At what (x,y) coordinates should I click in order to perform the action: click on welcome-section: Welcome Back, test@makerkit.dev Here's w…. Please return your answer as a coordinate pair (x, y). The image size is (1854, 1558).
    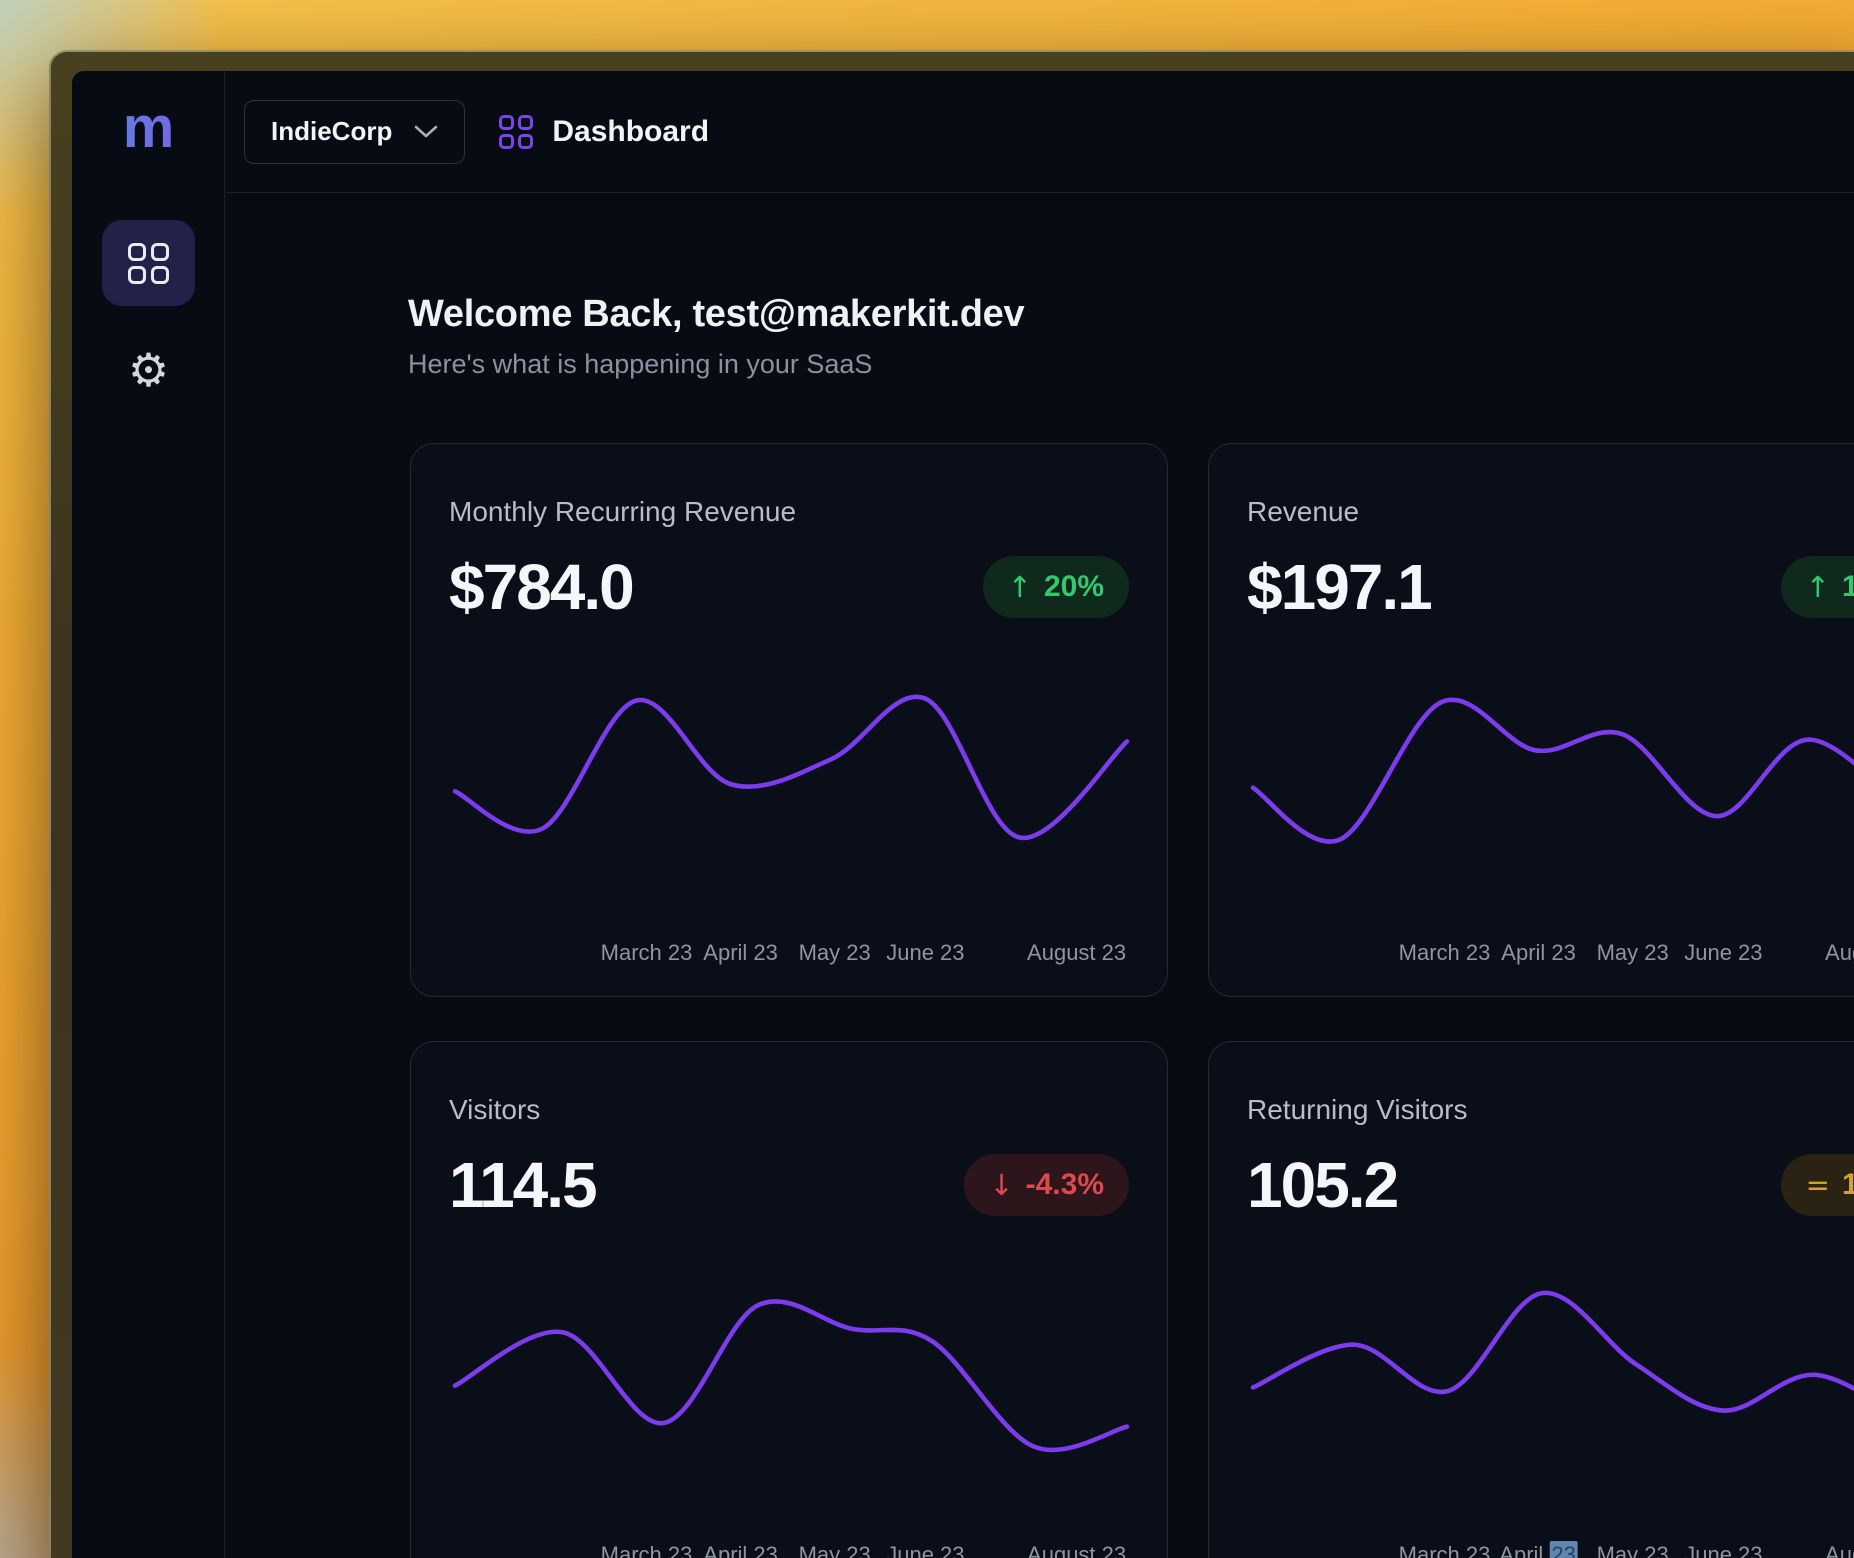
    Looking at the image, I should click on (716, 336).